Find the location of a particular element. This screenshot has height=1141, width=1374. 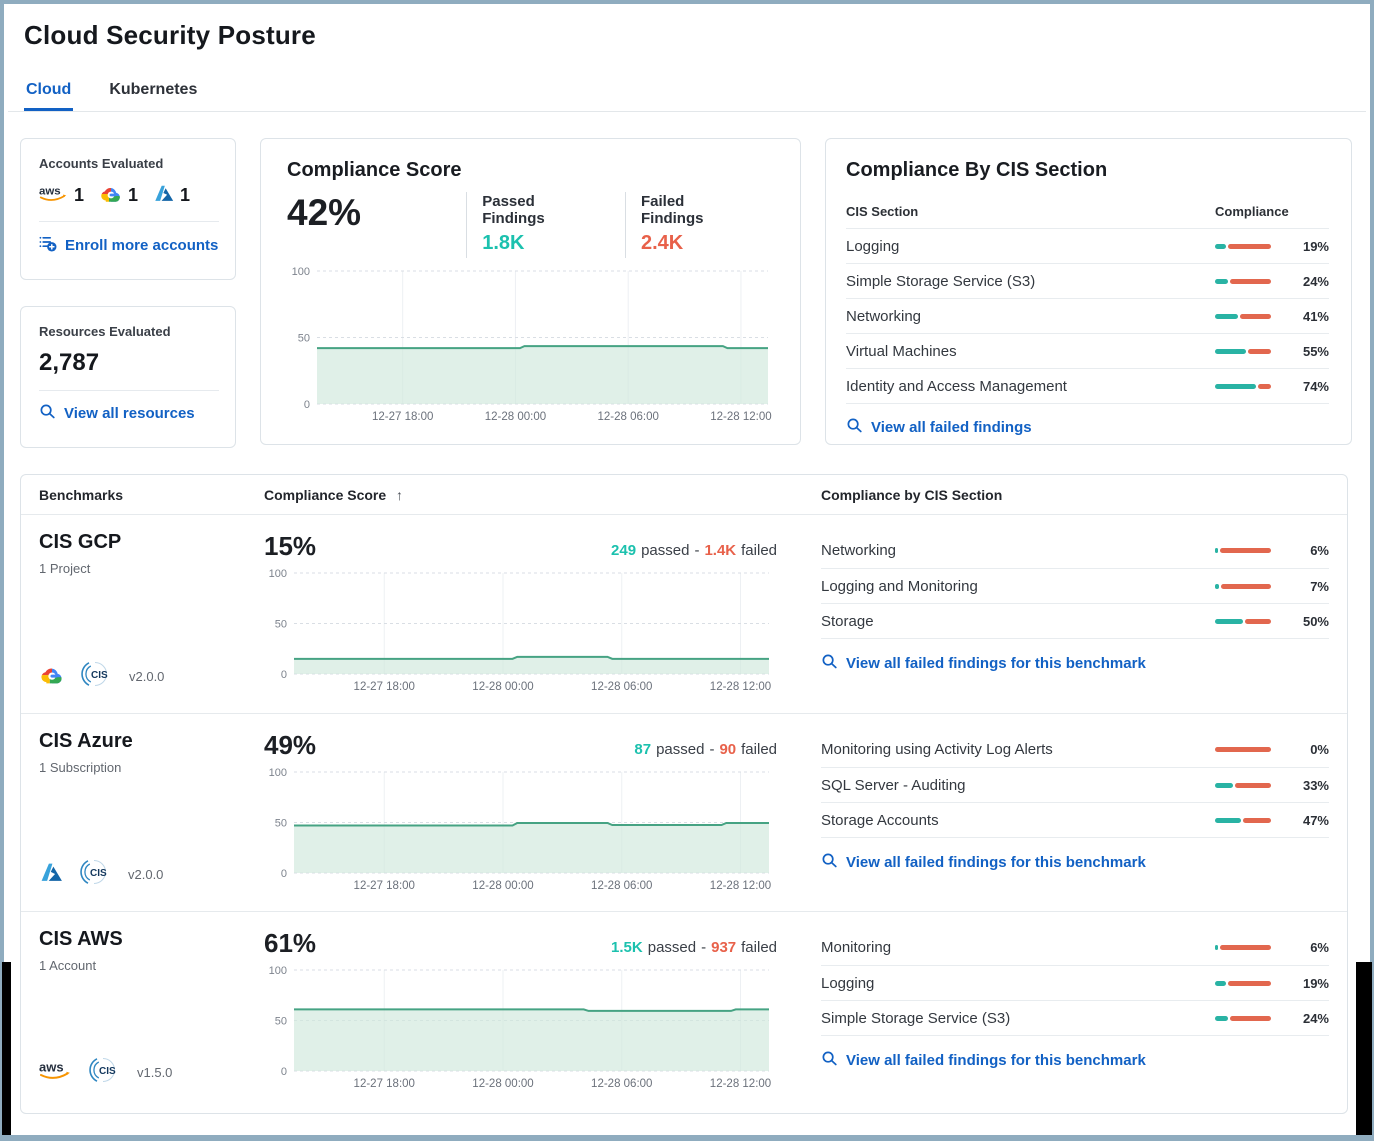

cis-section-card-title: Compliance By CIS Section is located at coordinates (977, 170).